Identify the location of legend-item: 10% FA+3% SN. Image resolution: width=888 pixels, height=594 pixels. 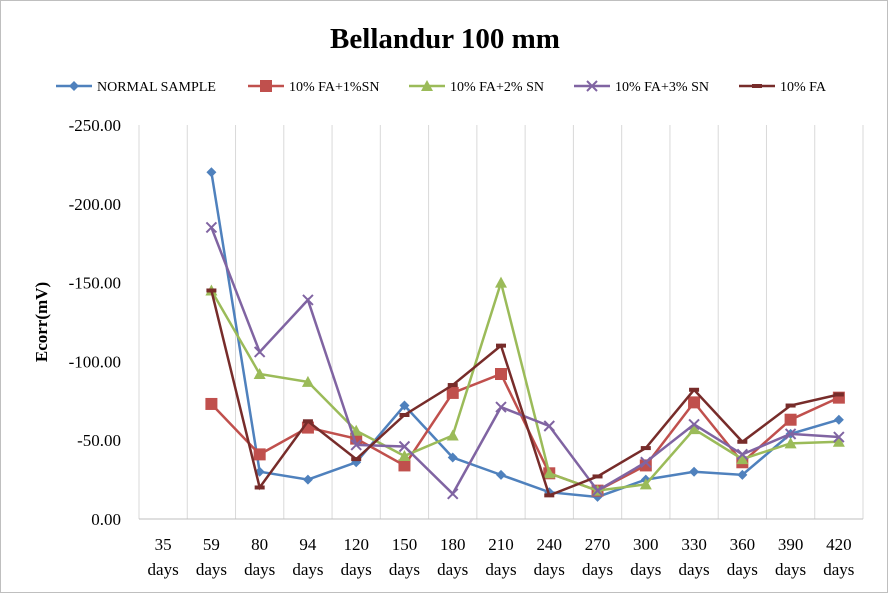
(641, 87).